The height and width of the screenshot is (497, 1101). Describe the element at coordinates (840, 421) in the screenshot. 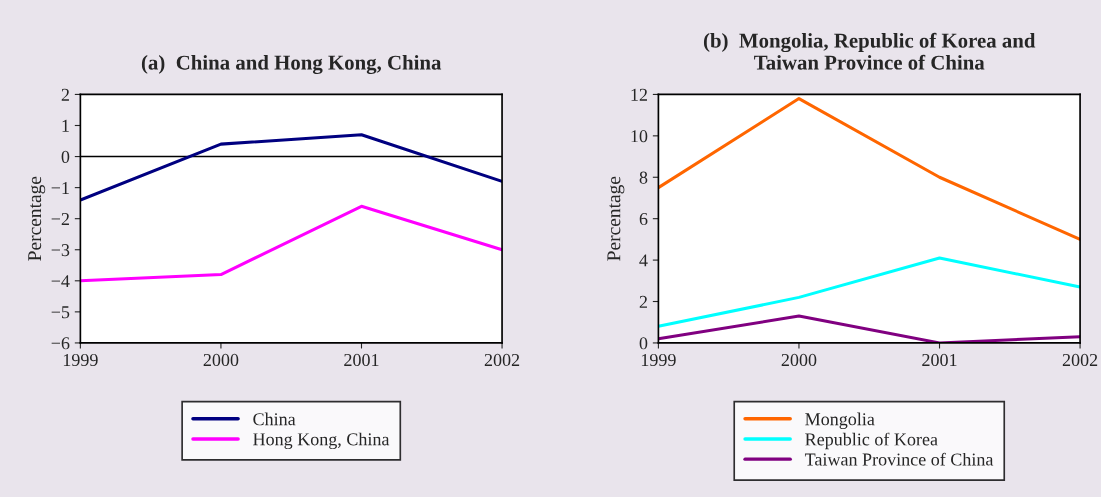

I see `legend-label: Mongolia` at that location.